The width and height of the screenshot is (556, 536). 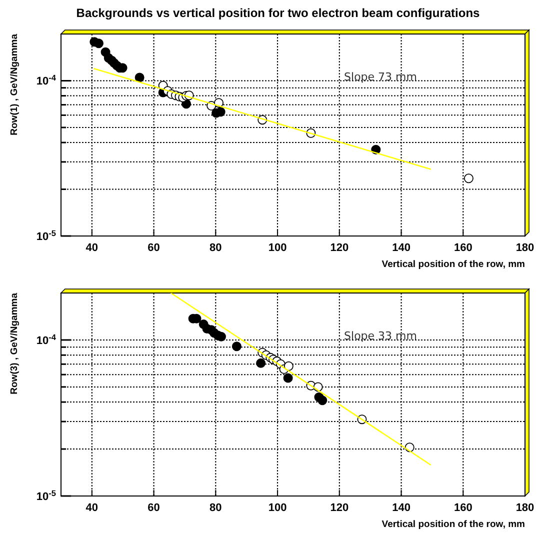 What do you see at coordinates (380, 336) in the screenshot?
I see `annotation: Slope 33 mm` at bounding box center [380, 336].